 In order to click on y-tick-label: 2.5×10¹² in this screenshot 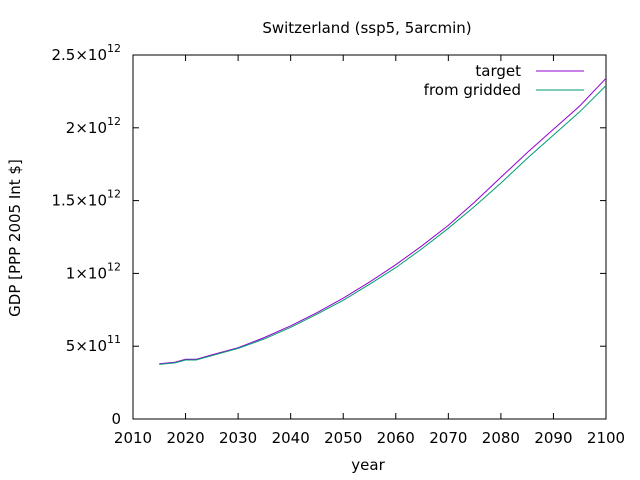, I will do `click(86, 53)`.